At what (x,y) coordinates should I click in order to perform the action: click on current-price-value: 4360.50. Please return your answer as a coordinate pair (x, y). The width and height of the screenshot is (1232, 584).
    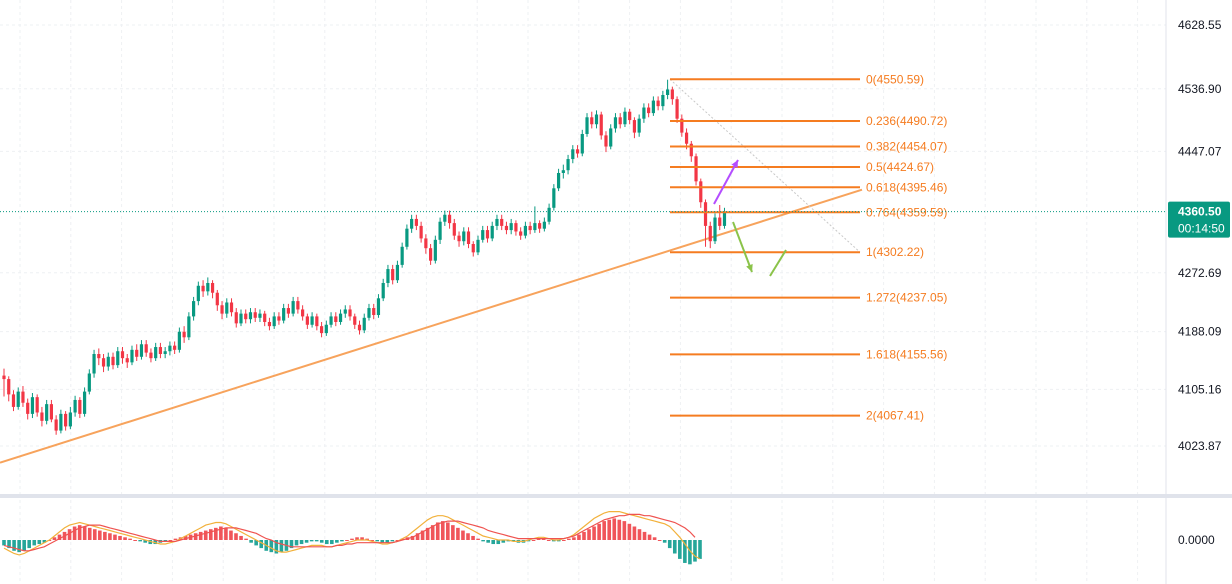
    Looking at the image, I should click on (1200, 212).